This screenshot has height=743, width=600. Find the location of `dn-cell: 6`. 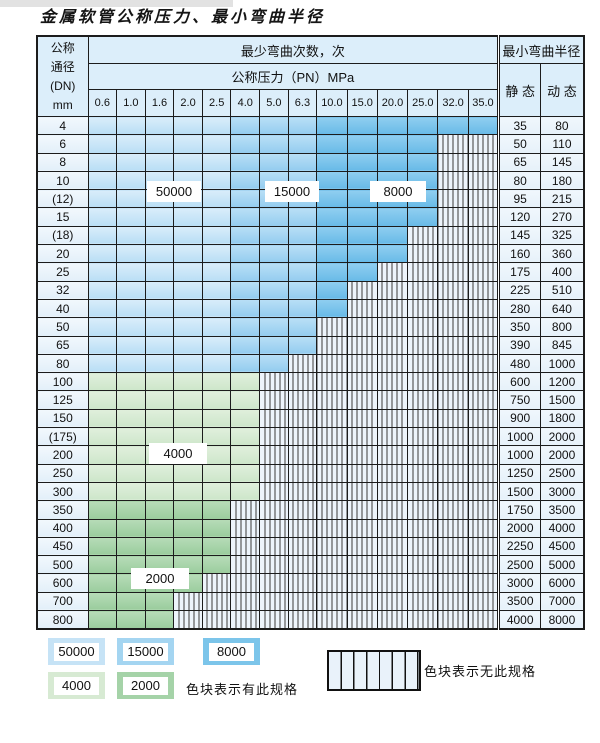

dn-cell: 6 is located at coordinates (62, 144).